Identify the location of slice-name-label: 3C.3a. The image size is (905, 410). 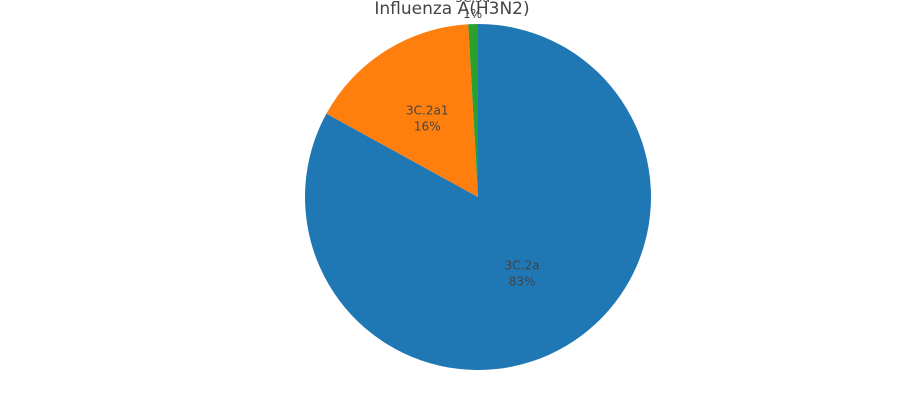
(472, 2).